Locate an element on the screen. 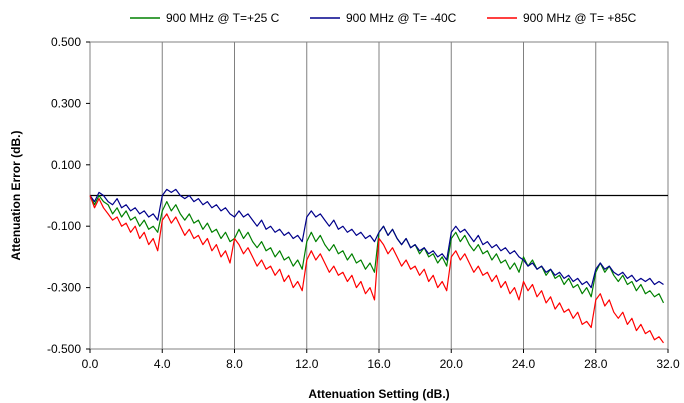 Image resolution: width=684 pixels, height=403 pixels. x-tick-label: 12.0 is located at coordinates (307, 364).